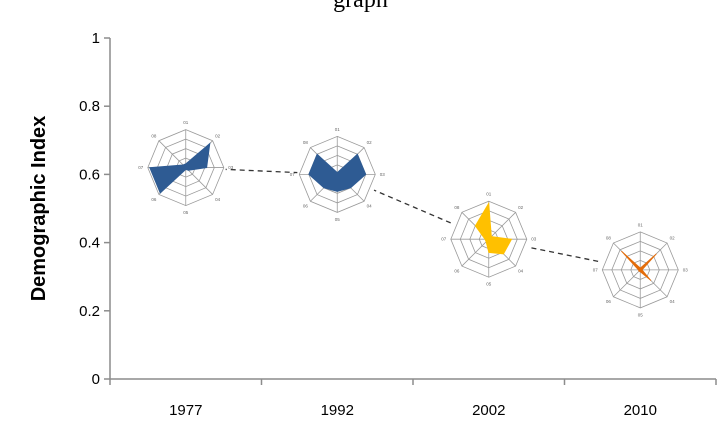 This screenshot has height=423, width=721. What do you see at coordinates (488, 410) in the screenshot?
I see `x-tick-label: 2002` at bounding box center [488, 410].